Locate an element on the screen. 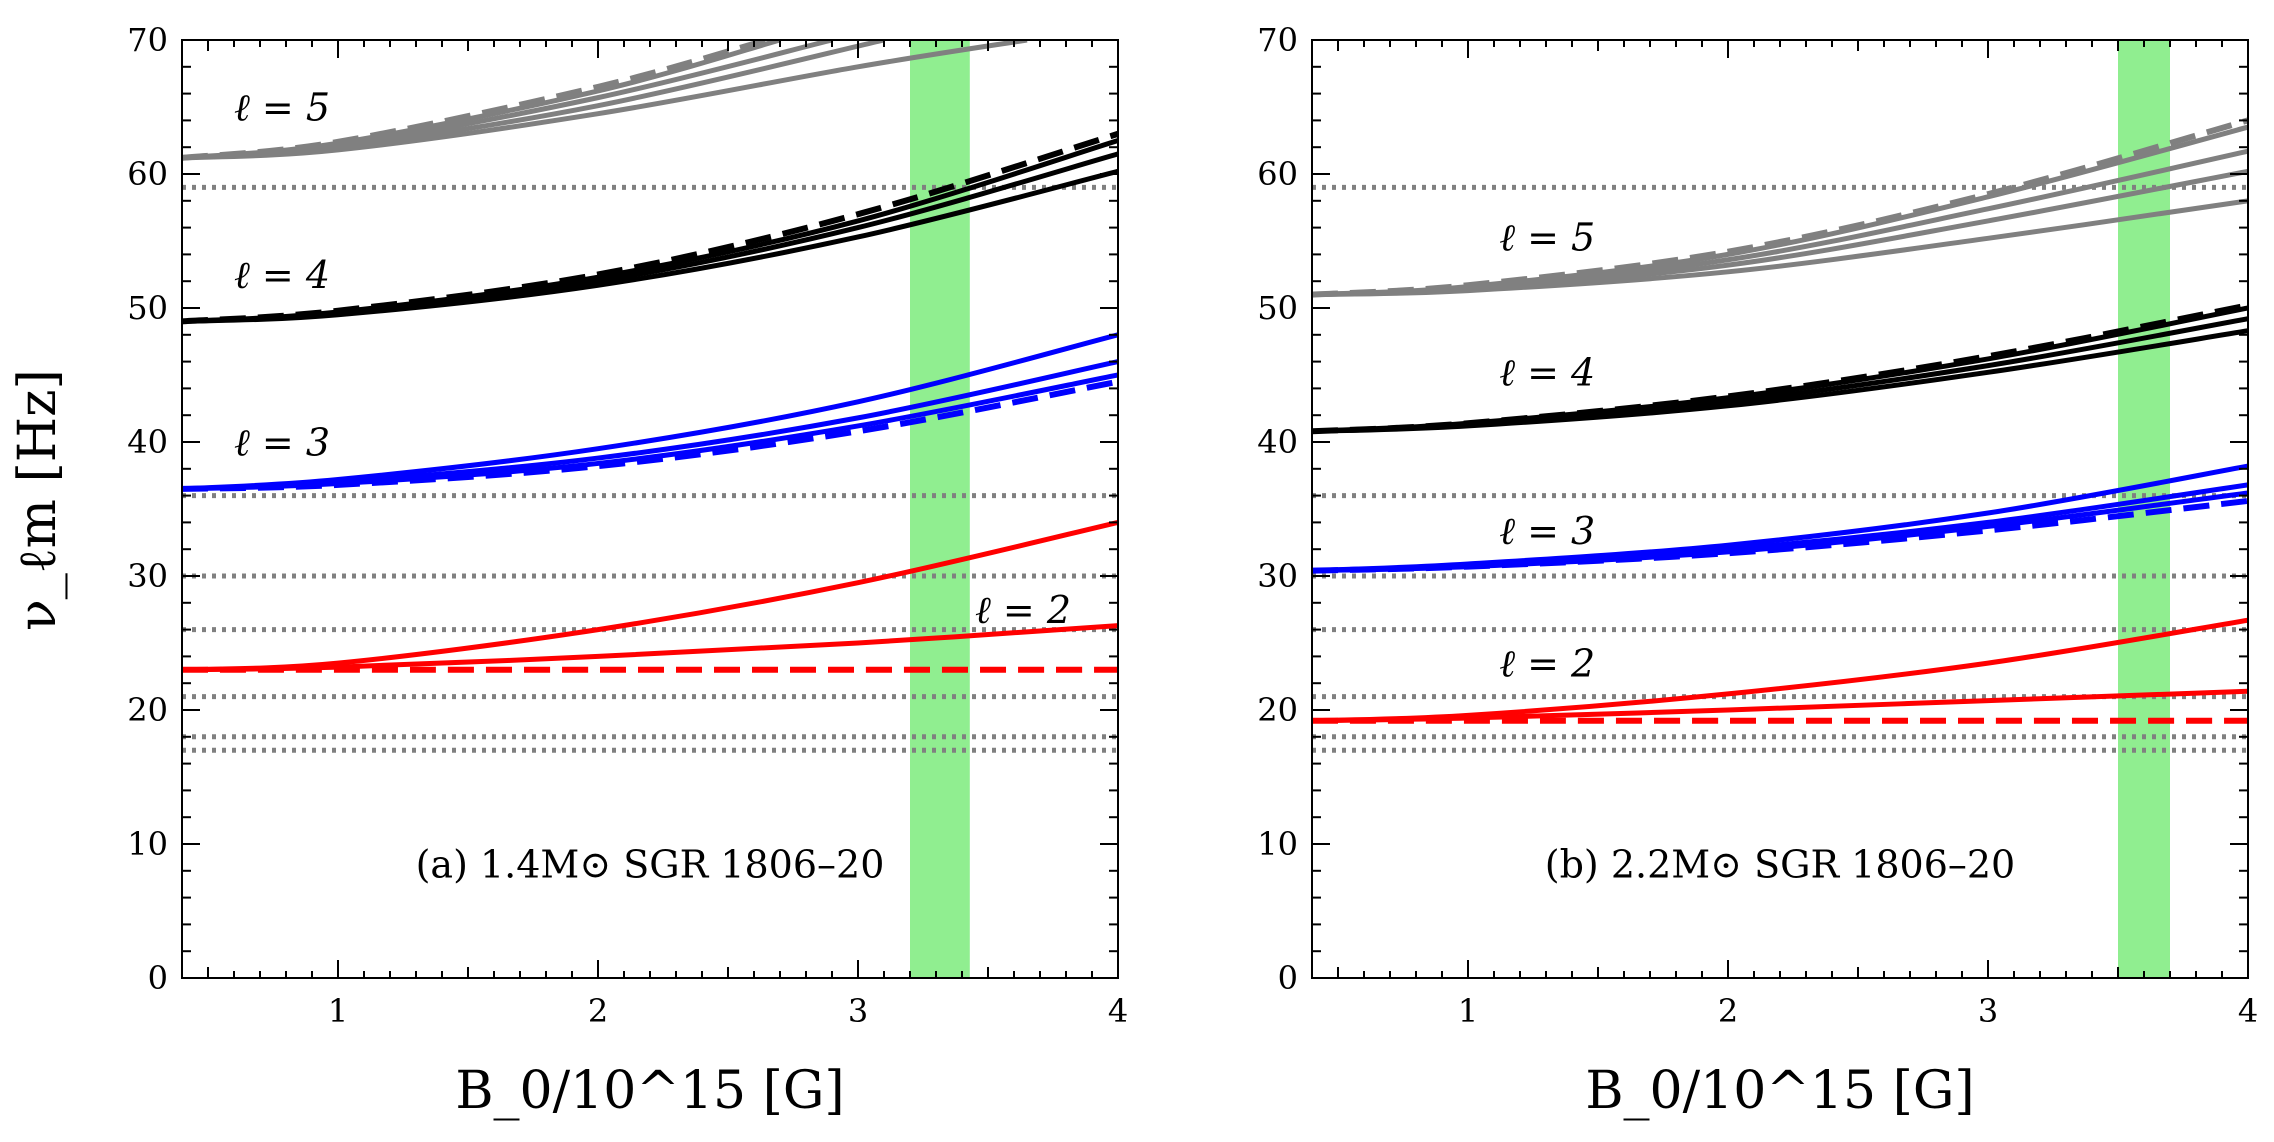 This screenshot has height=1142, width=2274. panel-annotation: (b) 2.2M⊙ SGR 1806–20 is located at coordinates (1780, 865).